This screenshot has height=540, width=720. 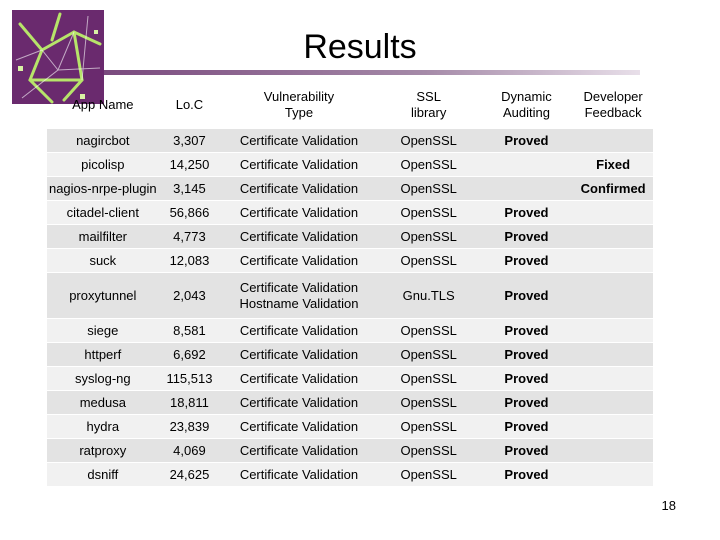 What do you see at coordinates (103, 402) in the screenshot?
I see `cell-app-name: medusa` at bounding box center [103, 402].